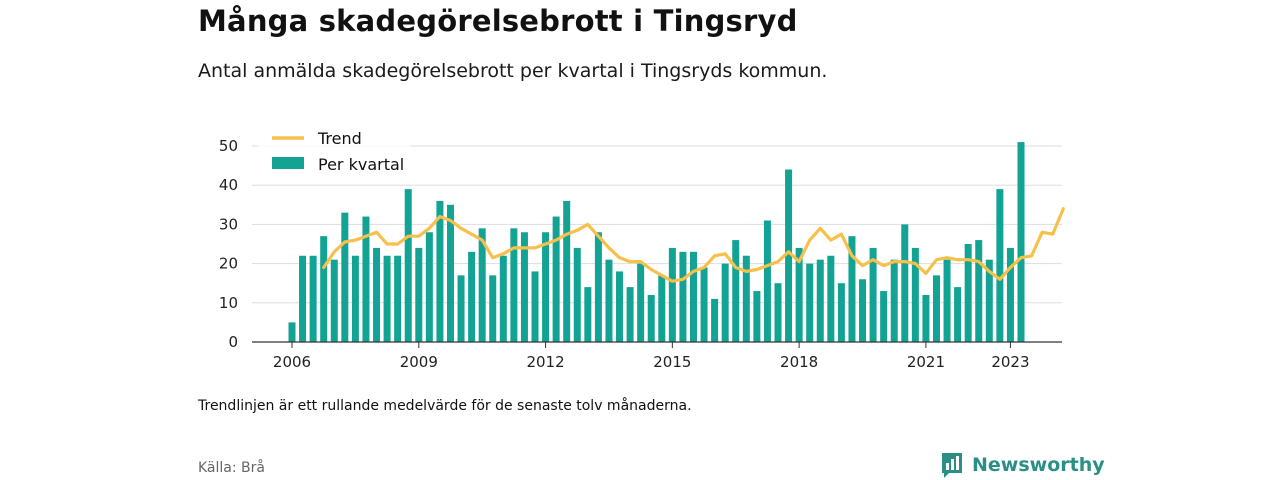 Image resolution: width=1280 pixels, height=480 pixels. I want to click on legend: Trend Per kvartal, so click(334, 152).